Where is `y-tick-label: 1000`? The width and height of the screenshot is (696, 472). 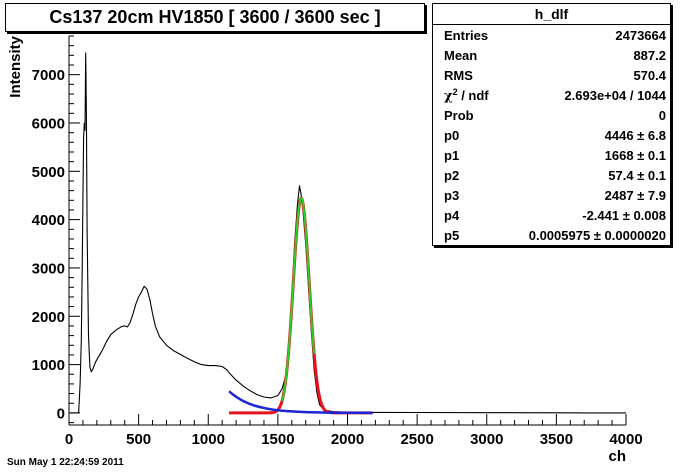 y-tick-label: 1000 is located at coordinates (48, 365).